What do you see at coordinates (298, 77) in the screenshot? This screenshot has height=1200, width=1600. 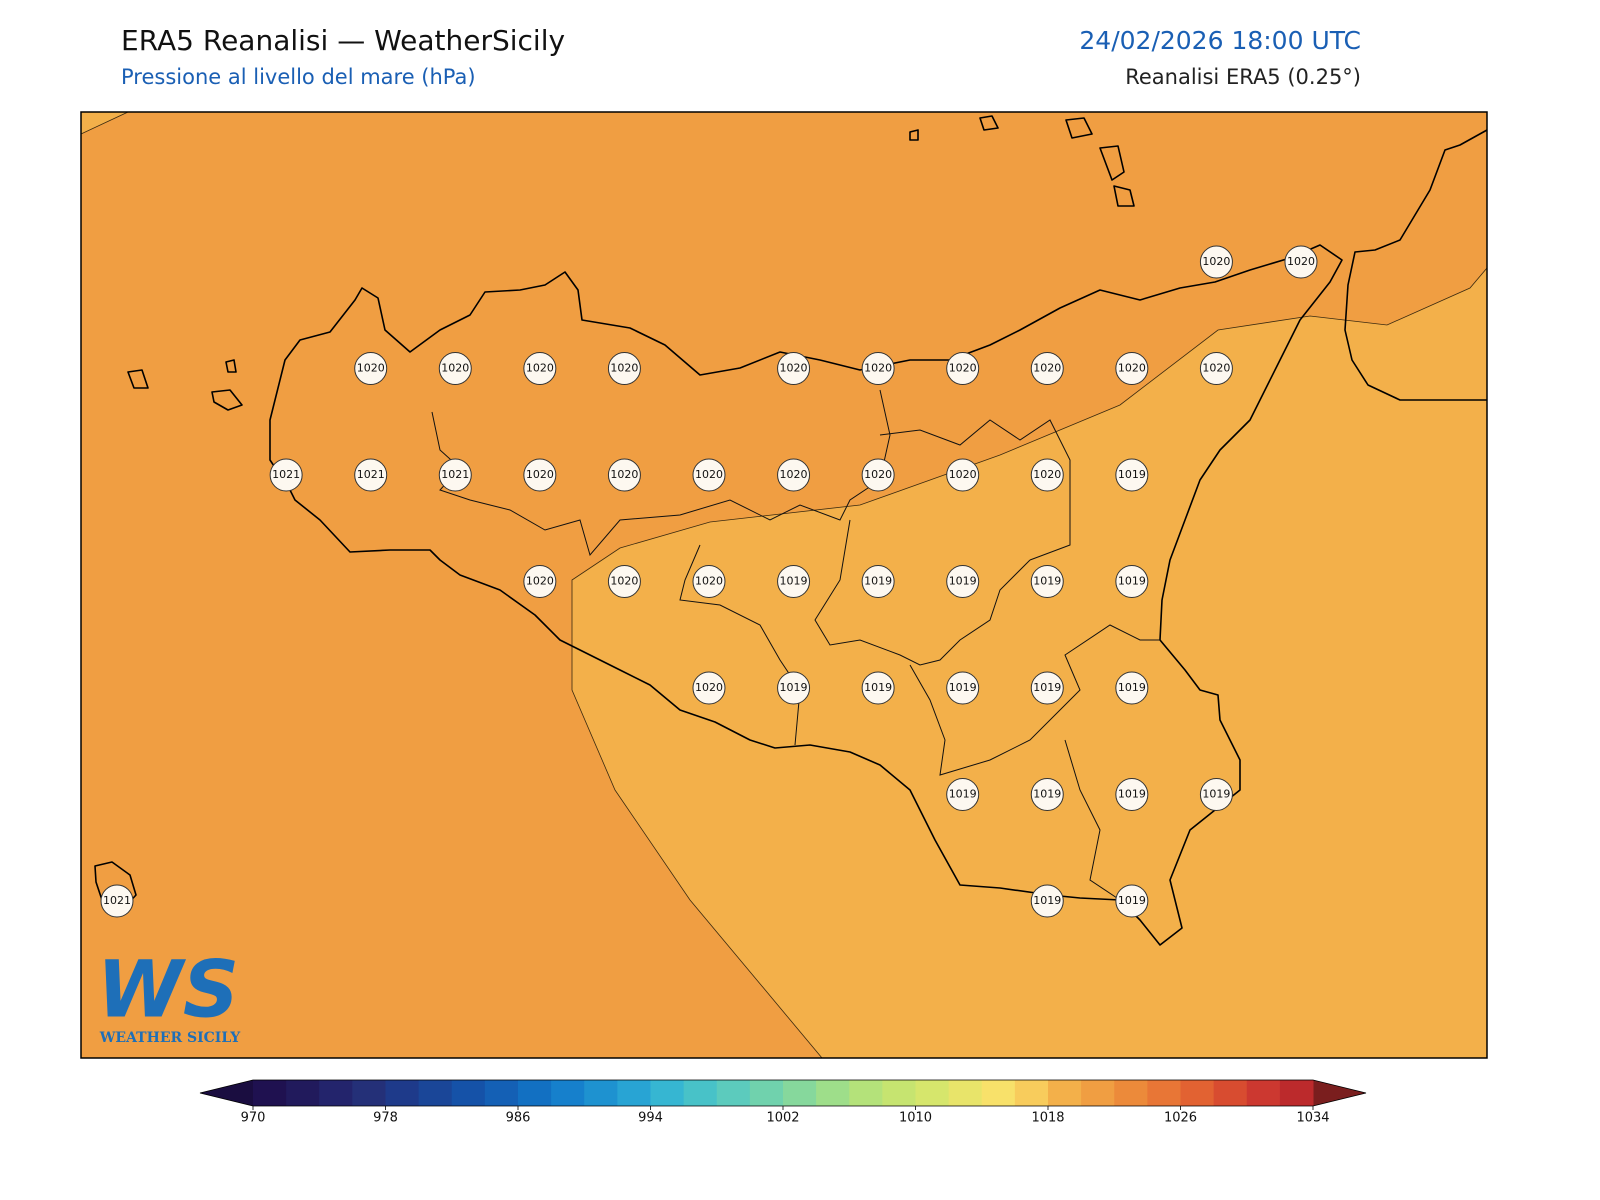 I see `subtitle: Pressione al livello del mare (hPa)` at bounding box center [298, 77].